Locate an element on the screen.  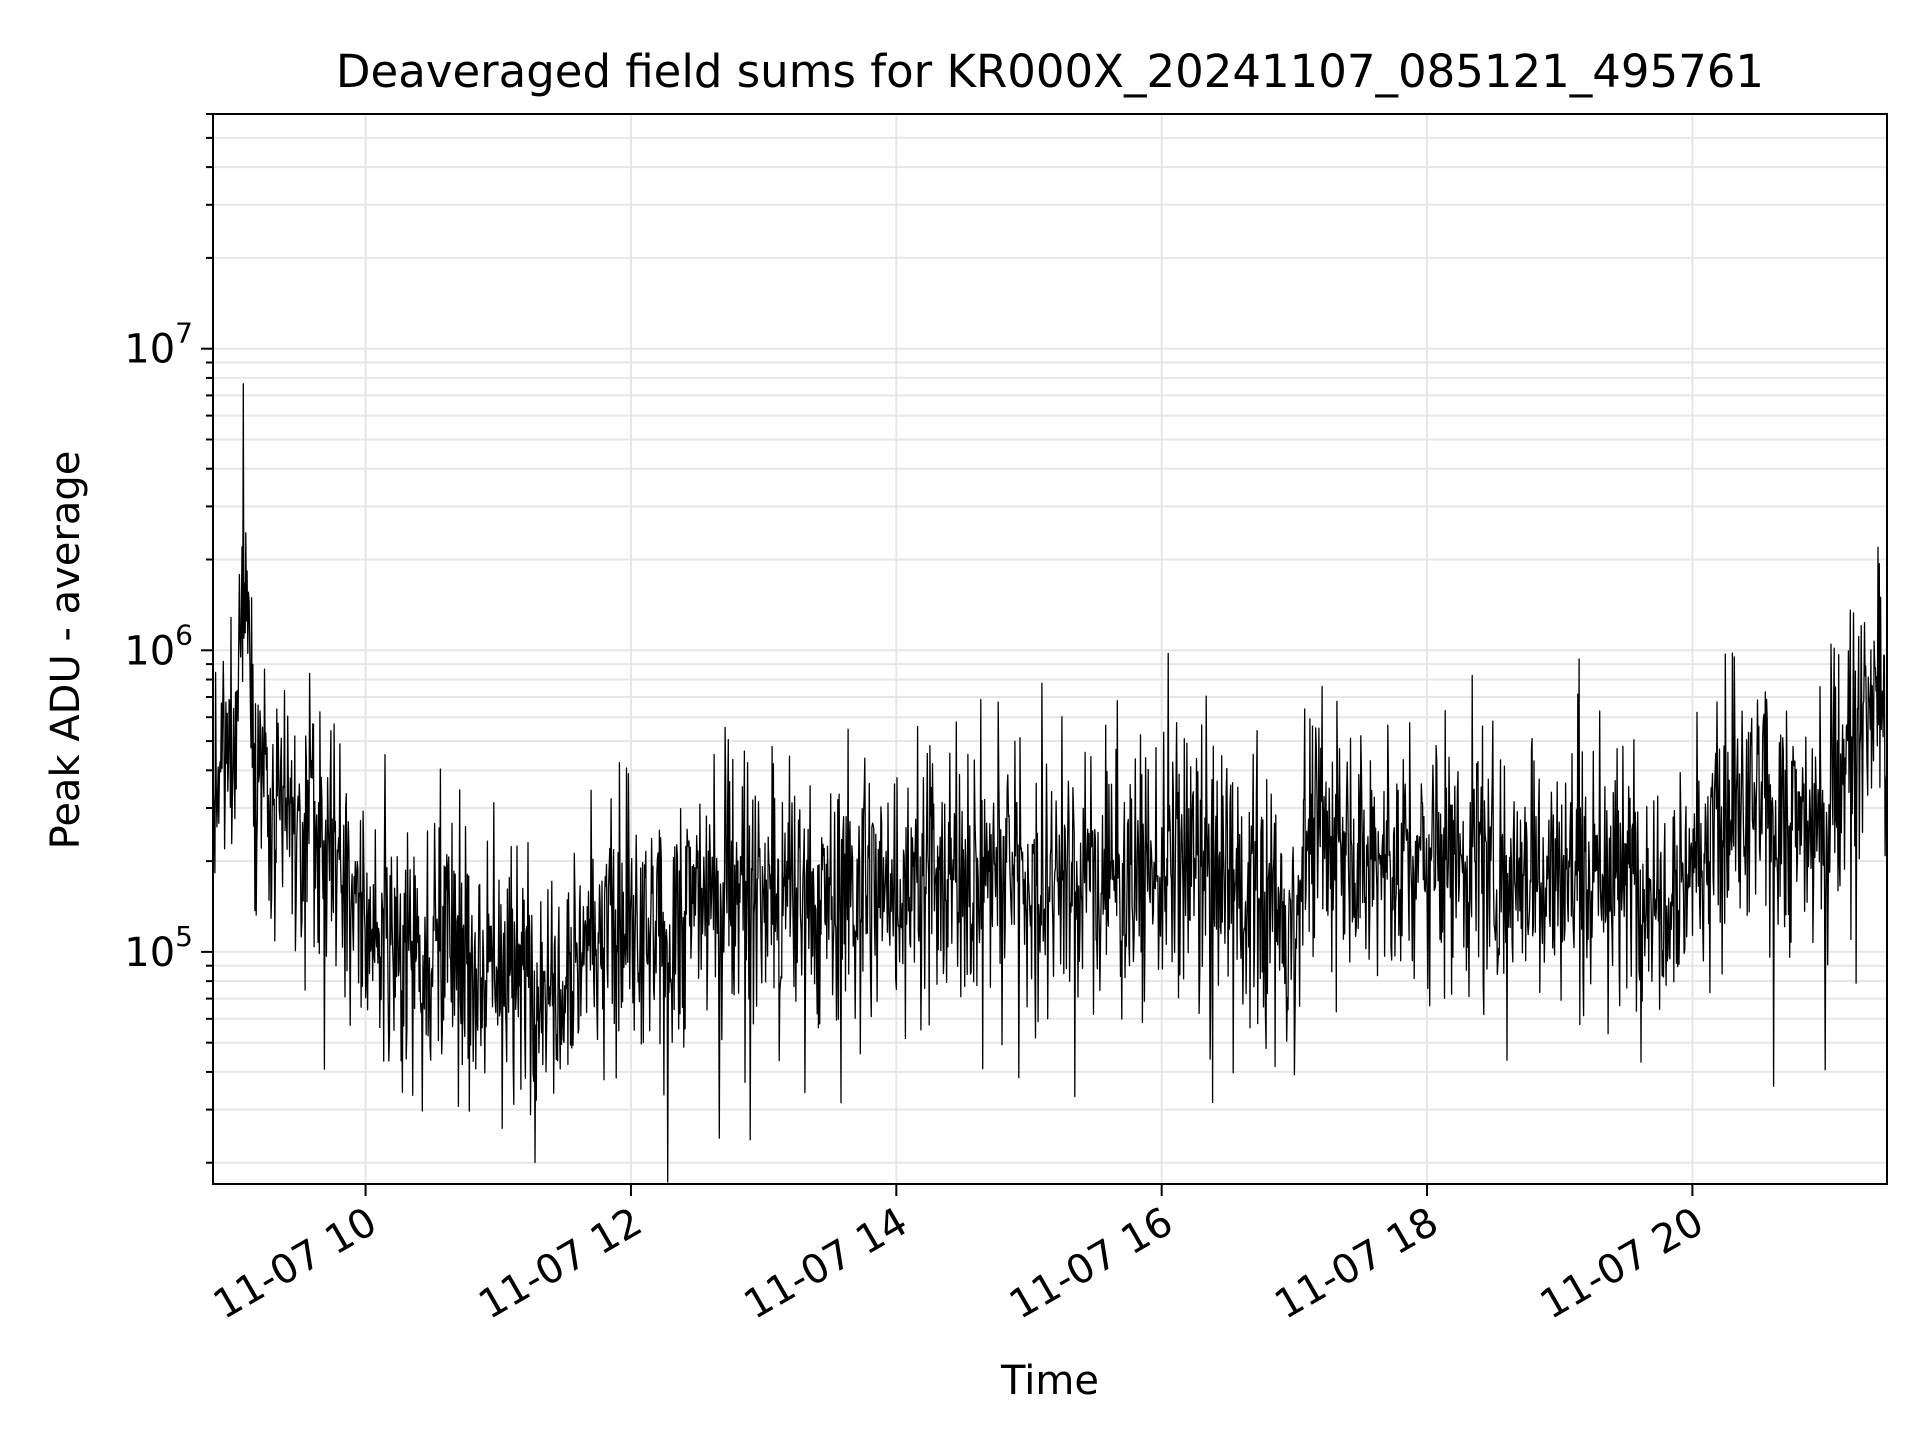
x-tick-label: 11-07 16 is located at coordinates (1091, 1264).